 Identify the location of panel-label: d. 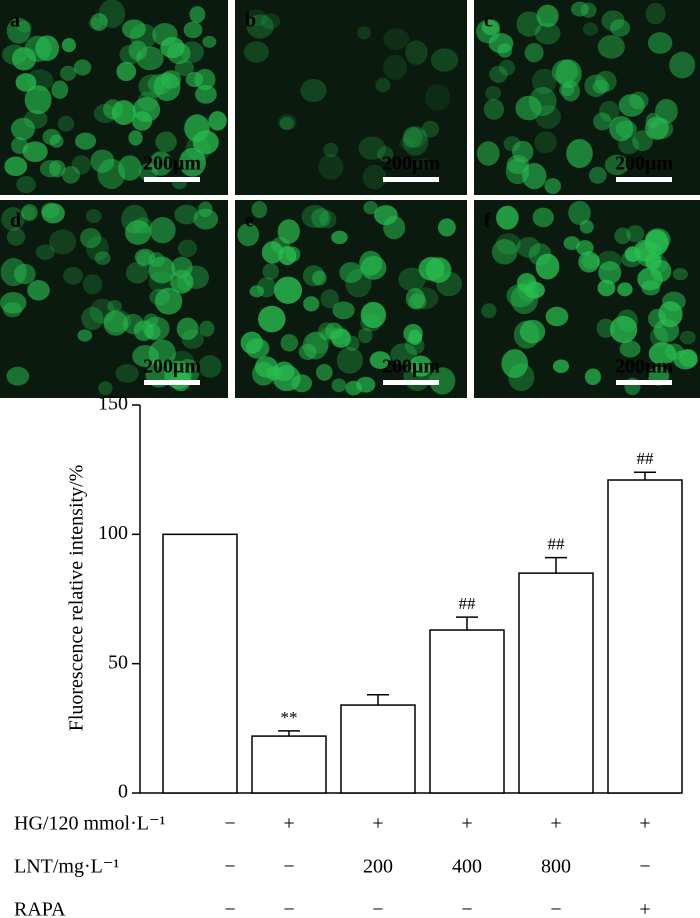
(15, 221).